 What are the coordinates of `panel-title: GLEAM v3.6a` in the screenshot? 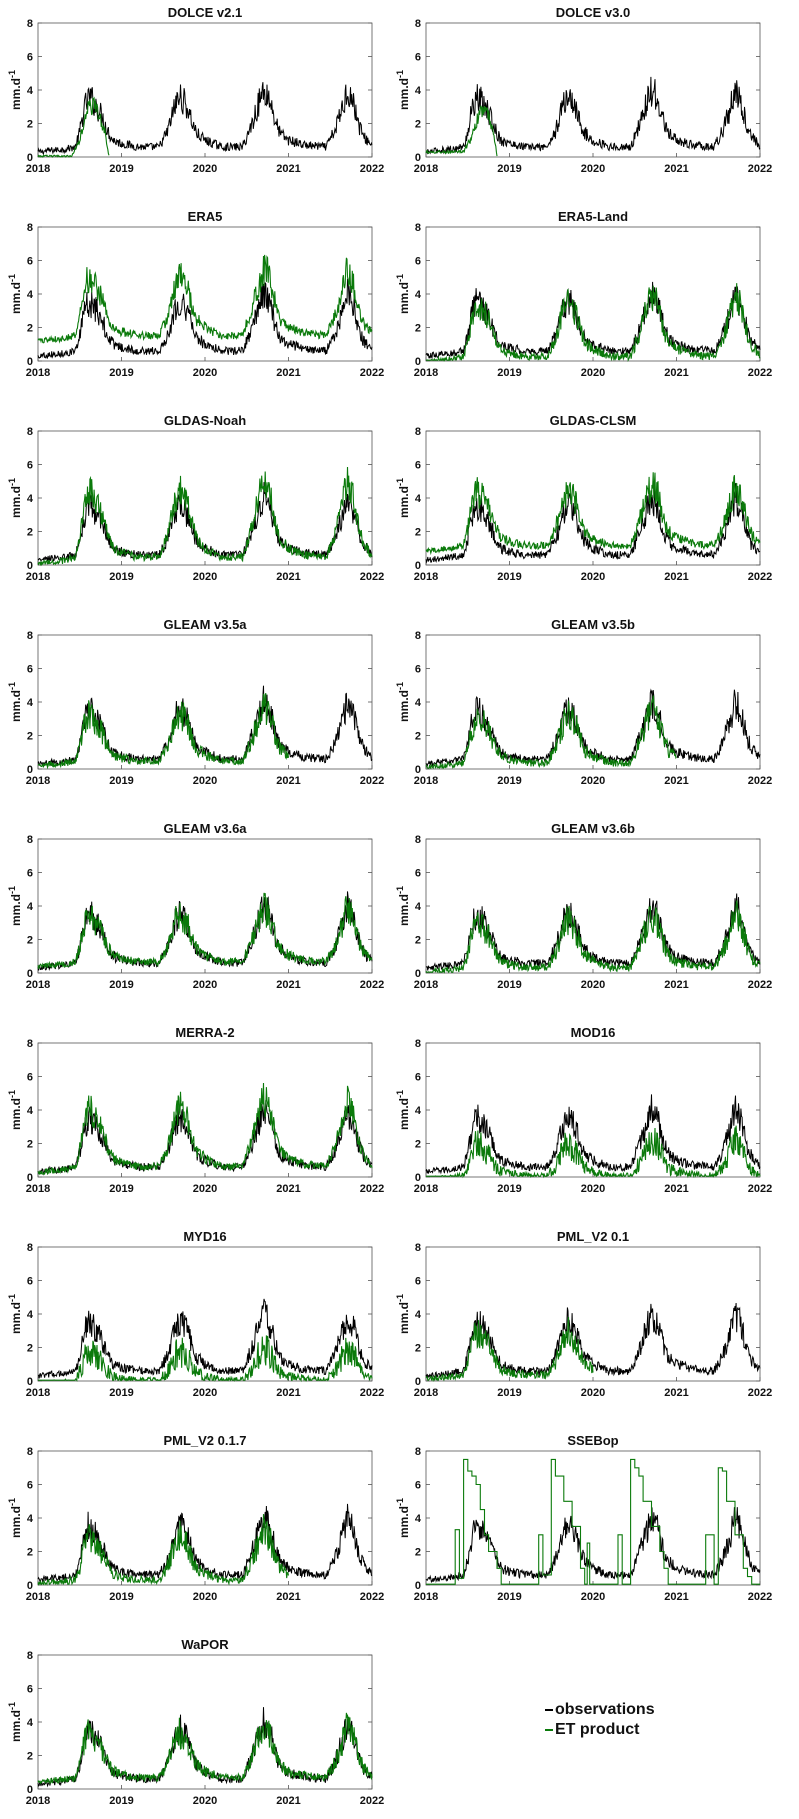 It's located at (205, 828).